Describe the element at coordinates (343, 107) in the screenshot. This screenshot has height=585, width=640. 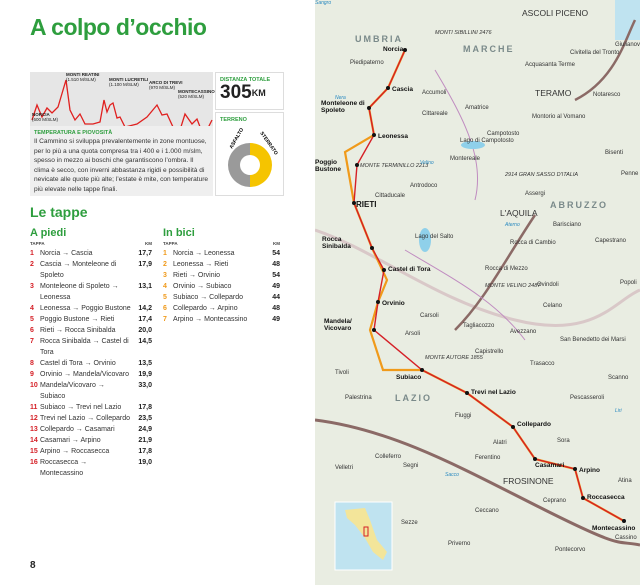
I see `stop-label: Monteleone di Spoleto` at that location.